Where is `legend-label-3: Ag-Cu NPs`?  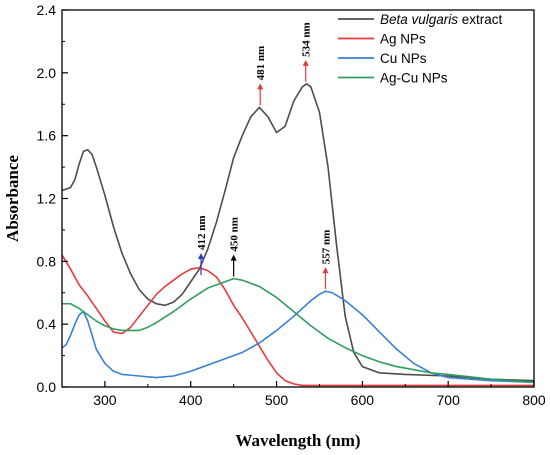 legend-label-3: Ag-Cu NPs is located at coordinates (414, 78).